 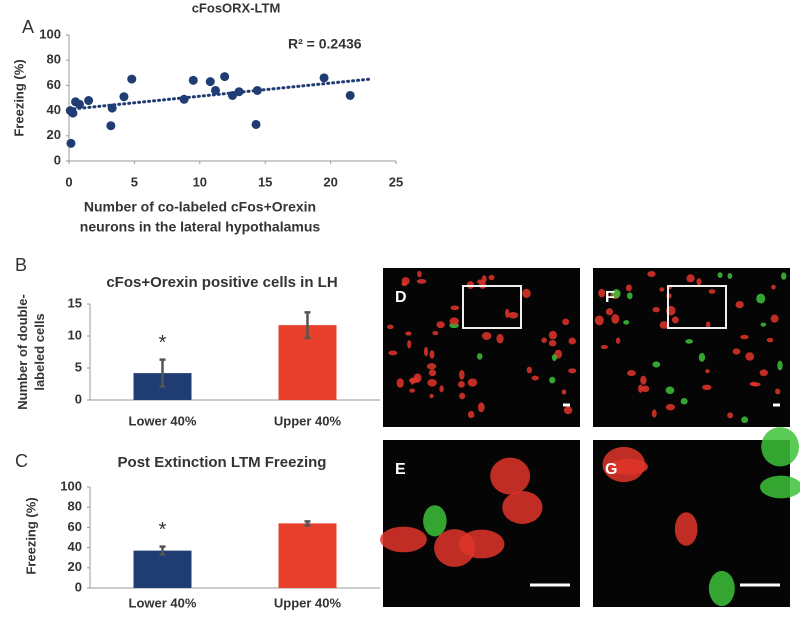 What do you see at coordinates (236, 7) in the screenshot?
I see `chart-title: cFosORX-LTM` at bounding box center [236, 7].